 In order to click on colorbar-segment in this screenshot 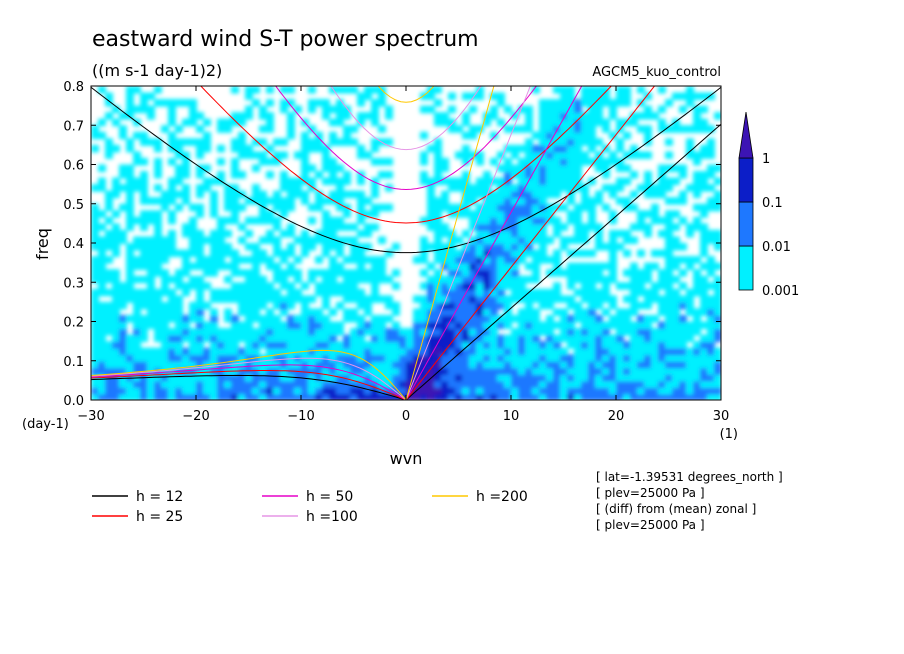, I will do `click(746, 224)`.